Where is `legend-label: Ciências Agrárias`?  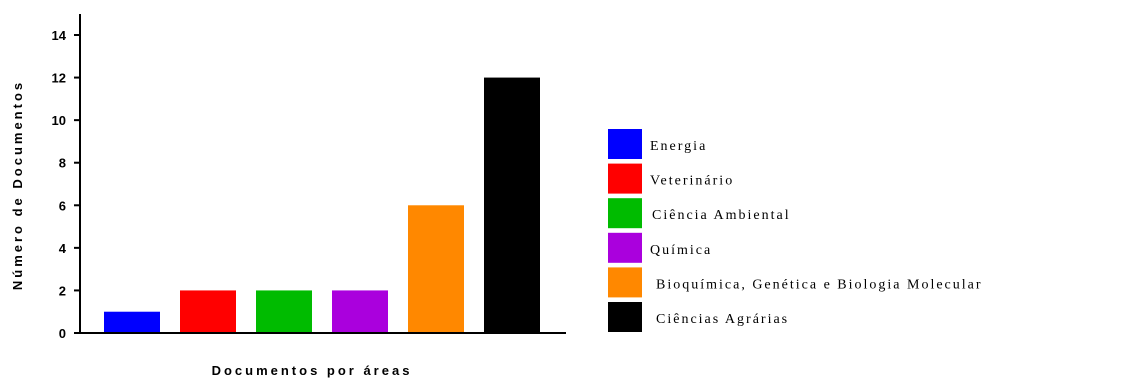
legend-label: Ciências Agrárias is located at coordinates (722, 319).